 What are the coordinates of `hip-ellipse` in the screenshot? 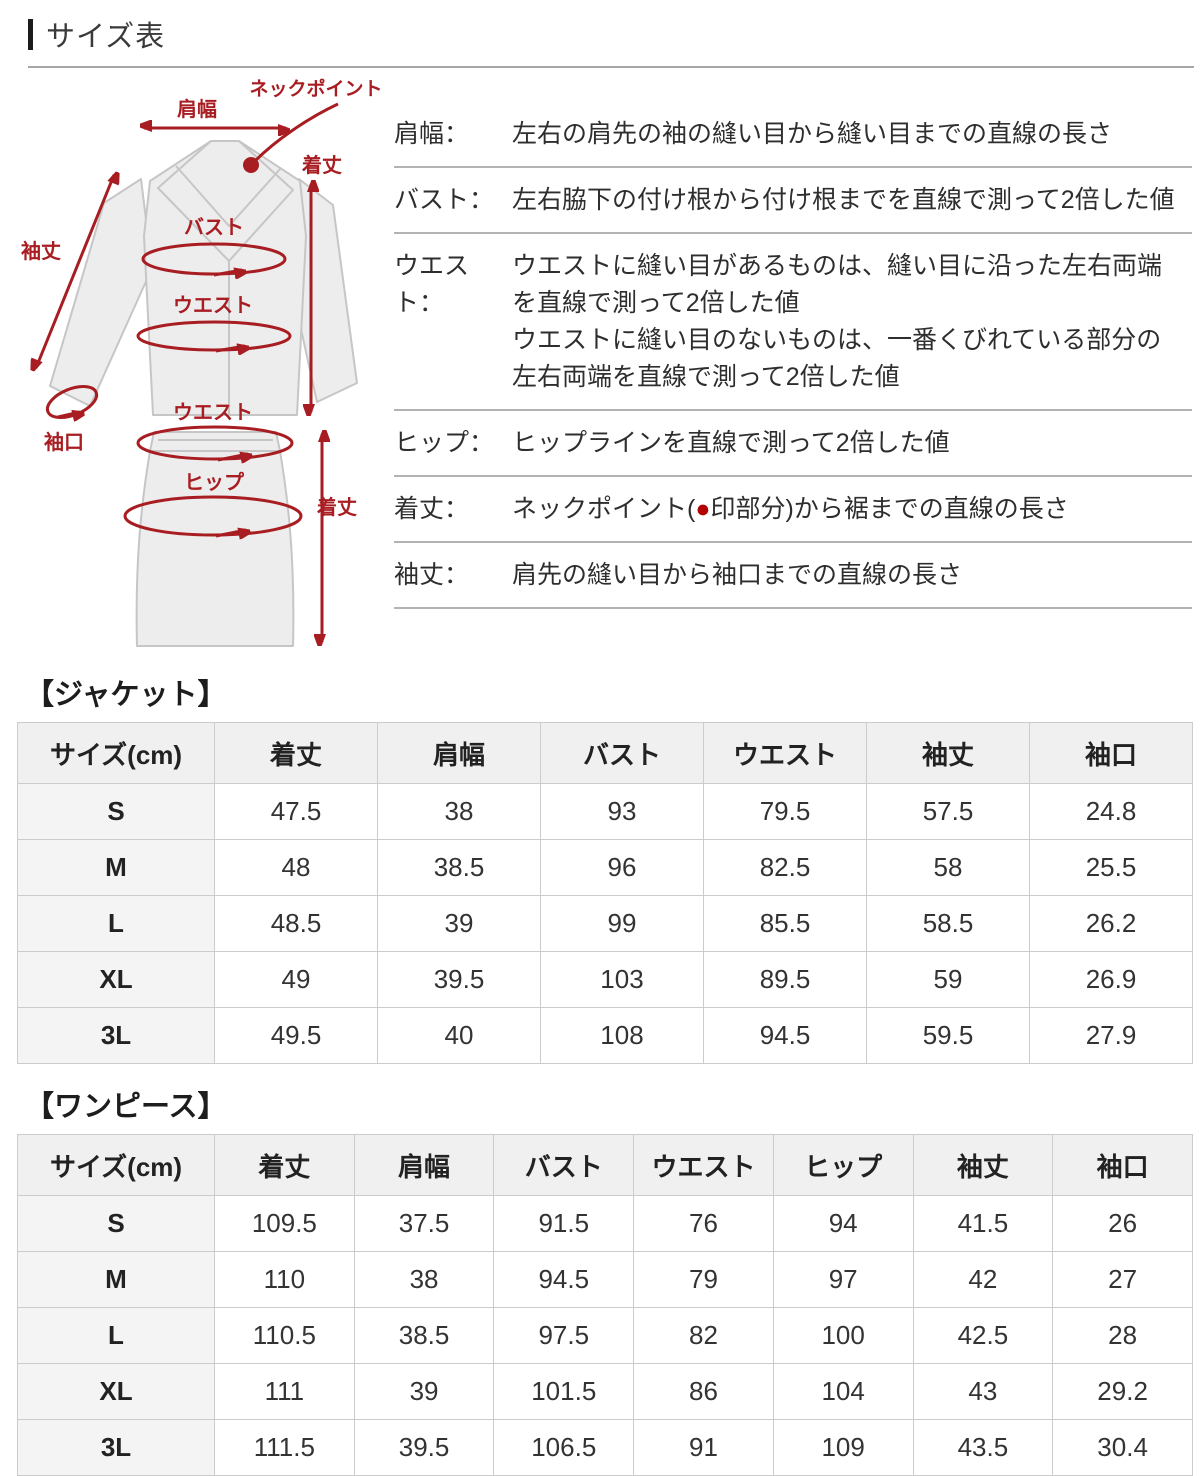 It's located at (213, 516).